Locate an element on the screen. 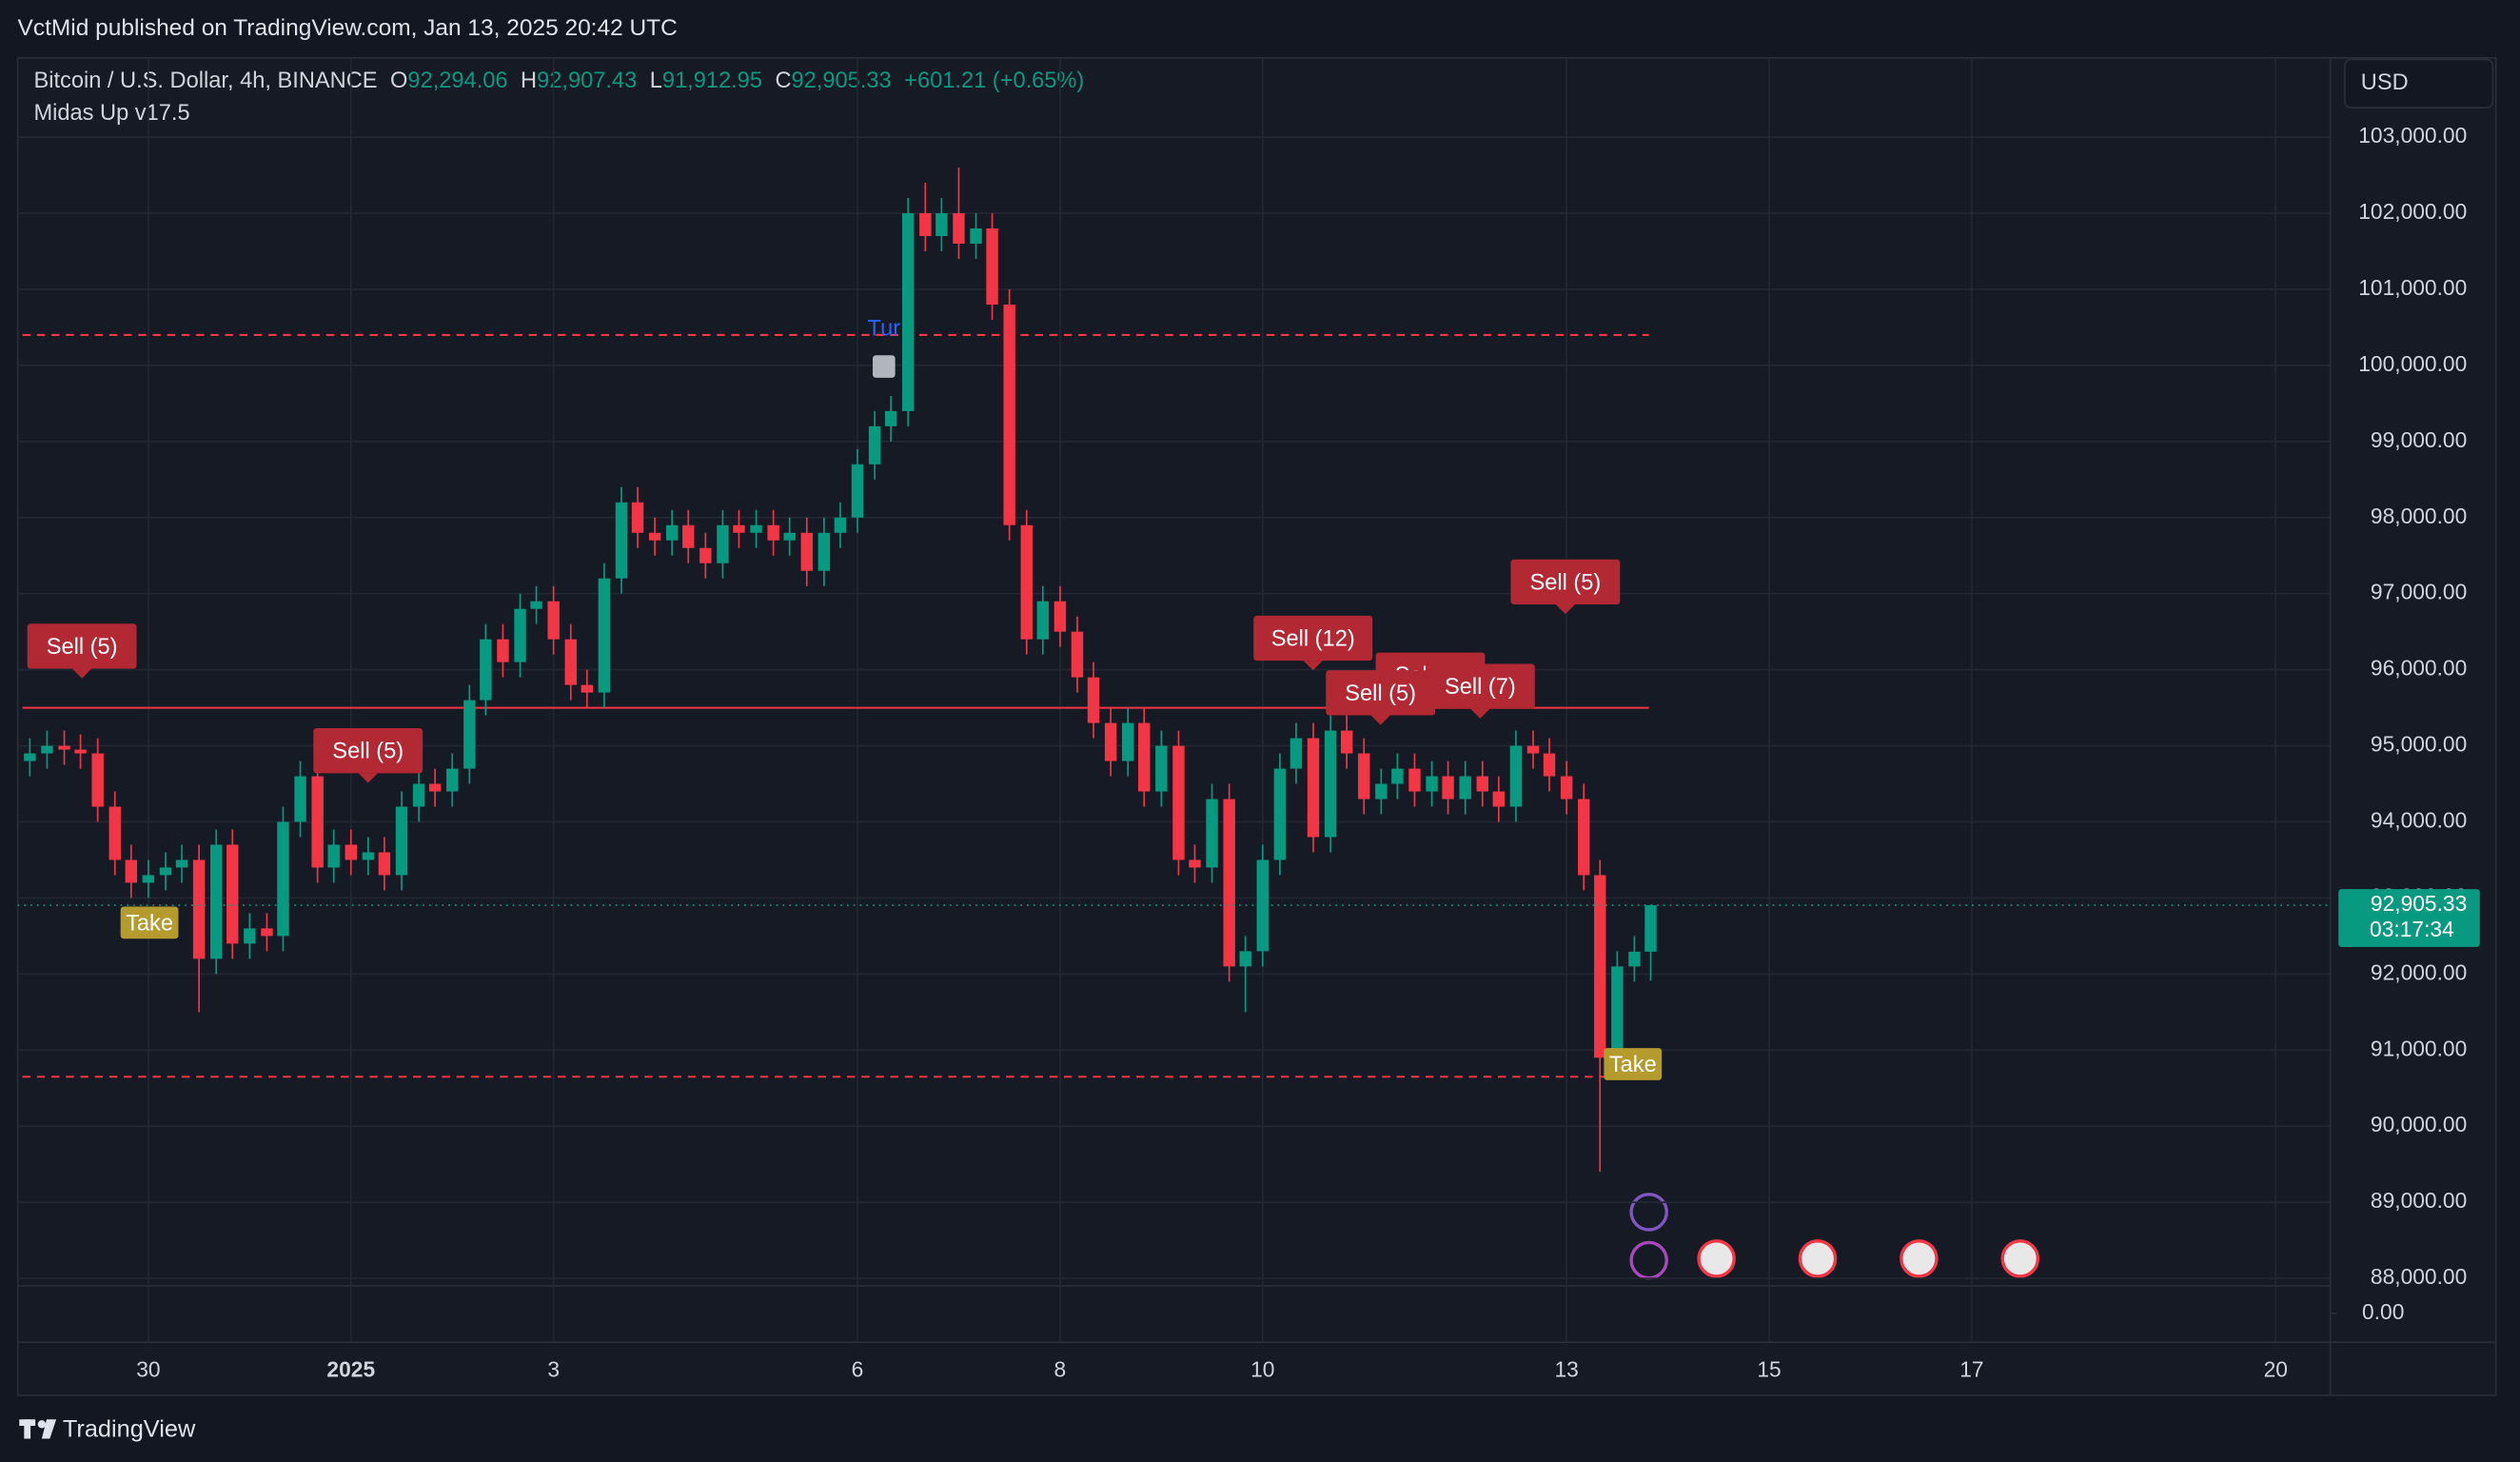 Image resolution: width=2520 pixels, height=1462 pixels. currency: USD is located at coordinates (2385, 82).